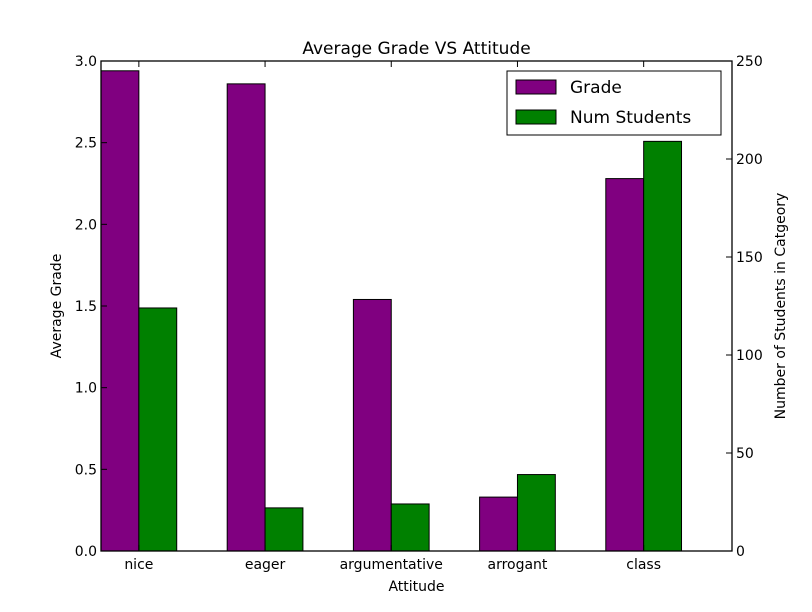 This screenshot has width=812, height=612. Describe the element at coordinates (749, 258) in the screenshot. I see `y2-tick-label: 150` at that location.